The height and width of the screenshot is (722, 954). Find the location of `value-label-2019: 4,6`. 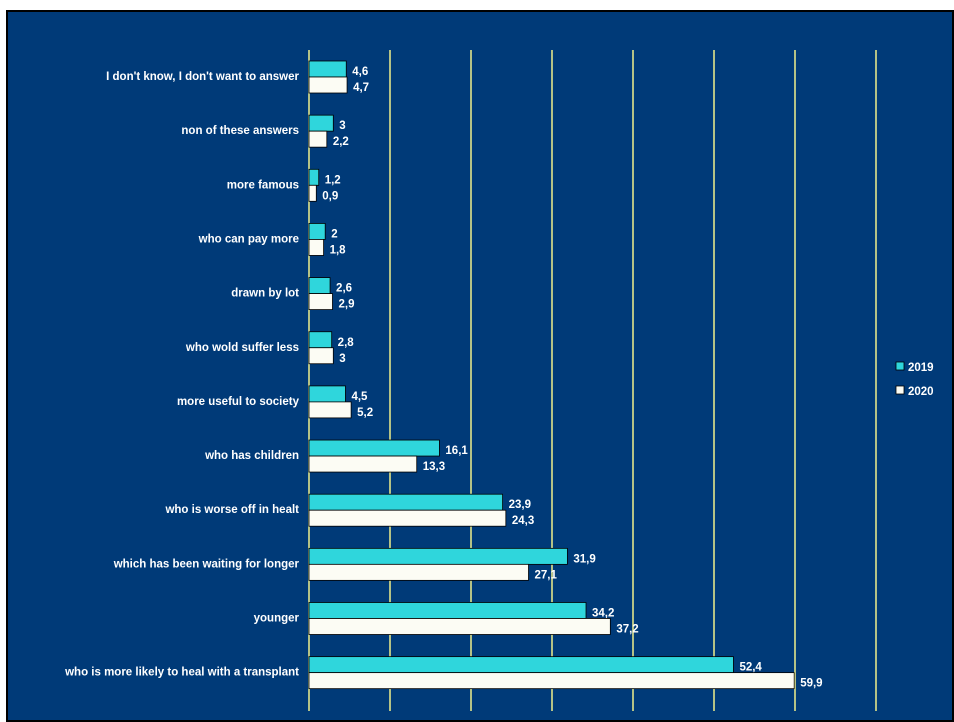

value-label-2019: 4,6 is located at coordinates (360, 72).